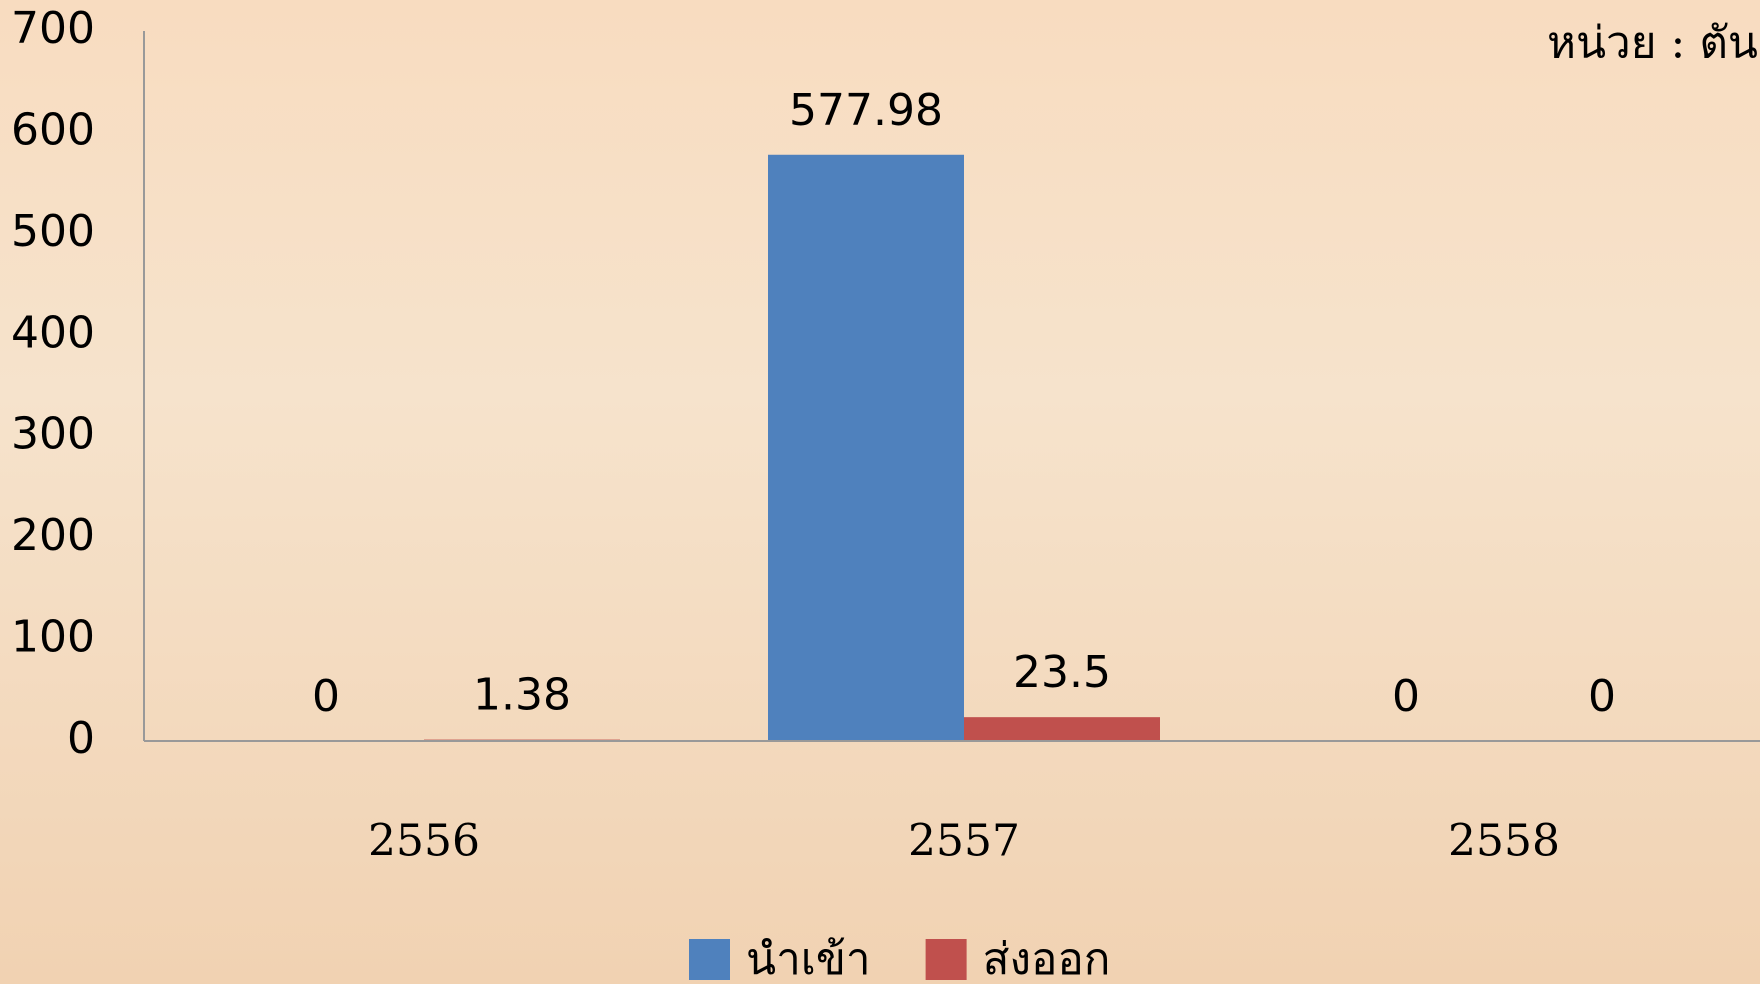 This screenshot has width=1760, height=984. What do you see at coordinates (53, 434) in the screenshot?
I see `y-tick-label: 300` at bounding box center [53, 434].